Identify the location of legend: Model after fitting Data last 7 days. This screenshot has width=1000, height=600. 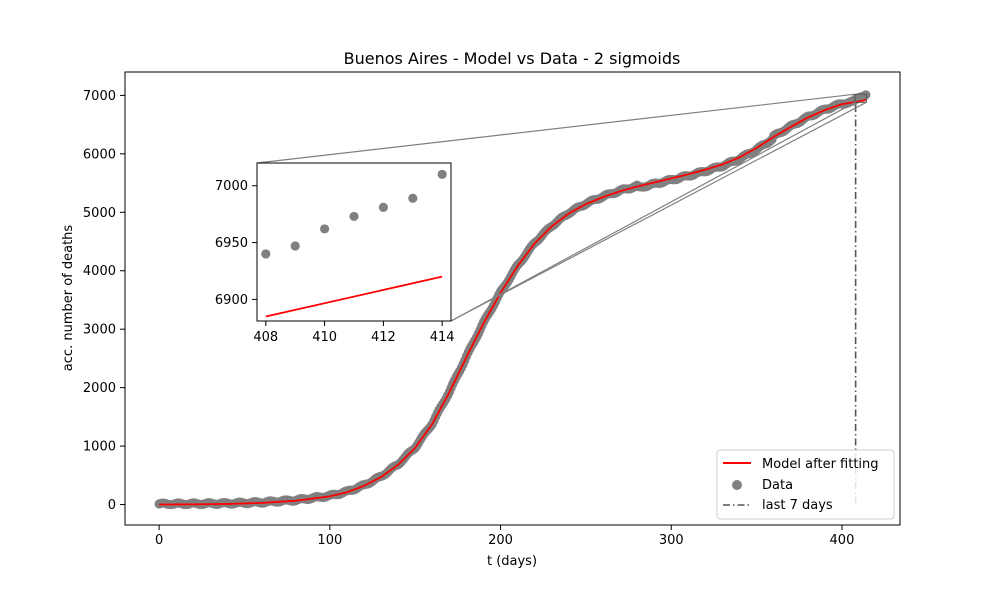
(805, 484).